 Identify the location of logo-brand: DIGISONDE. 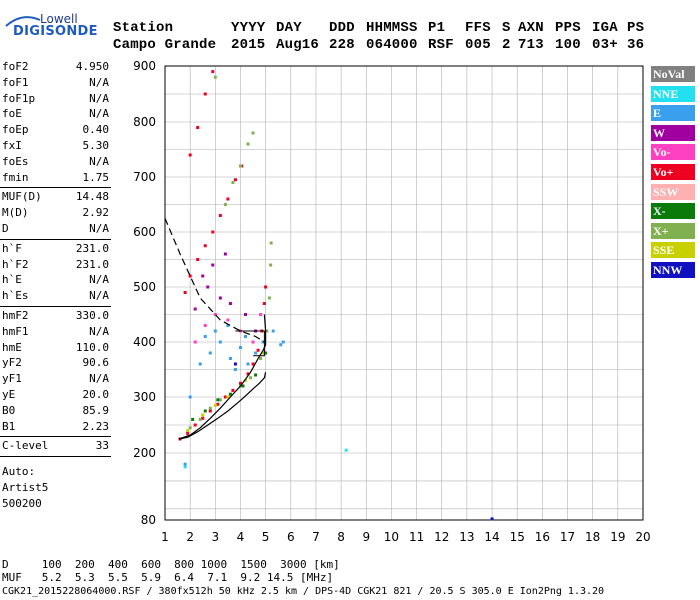
(55, 31).